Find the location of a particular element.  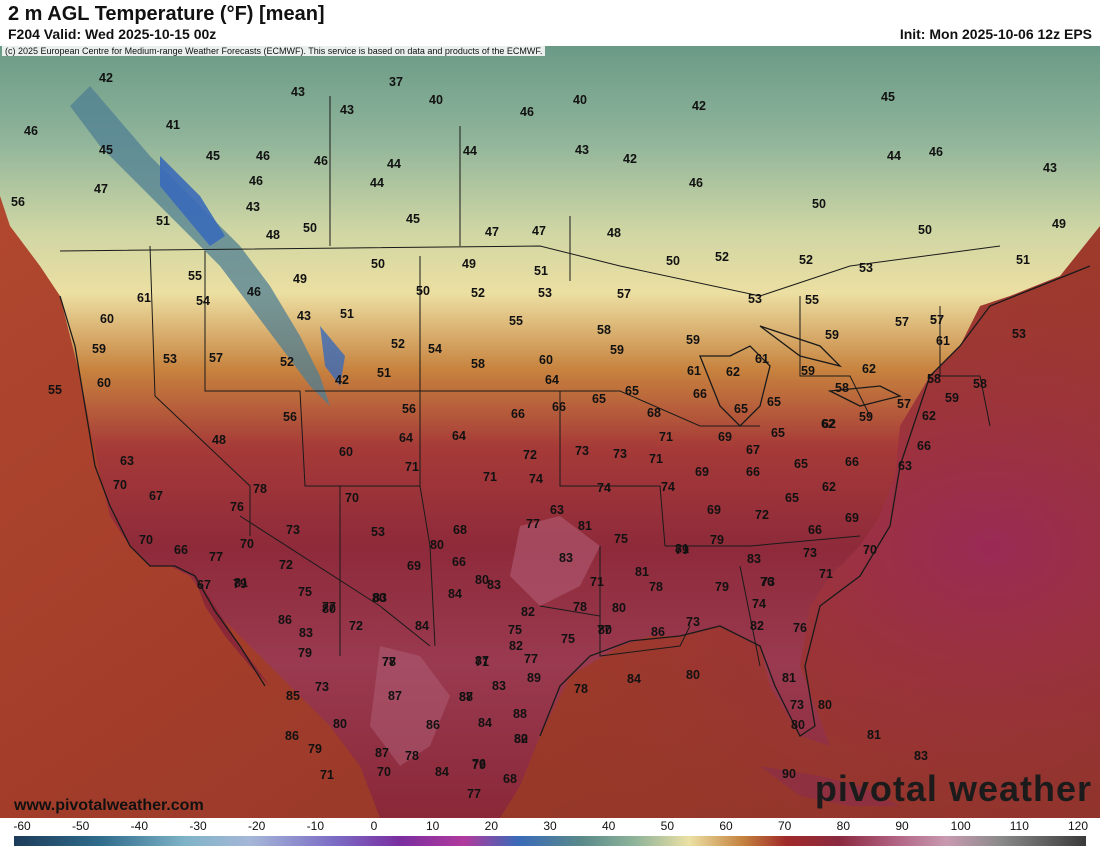

map-title: 2 m AGL Temperature (°F) [mean] is located at coordinates (166, 14).